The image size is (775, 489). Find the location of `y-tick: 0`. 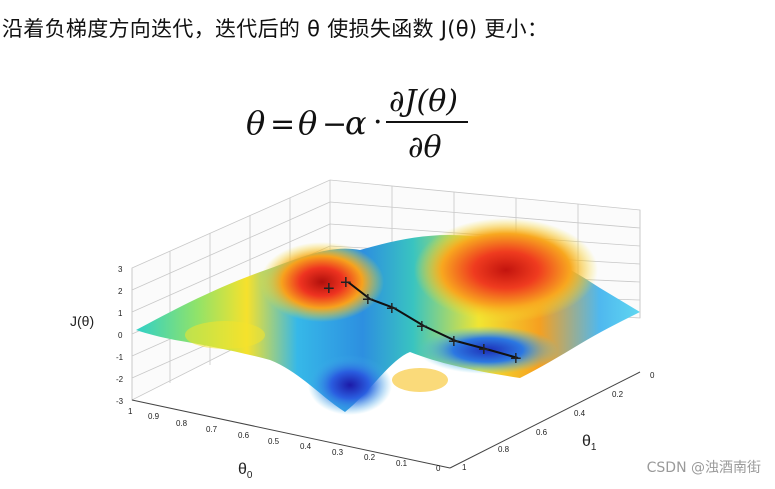

y-tick: 0 is located at coordinates (652, 375).